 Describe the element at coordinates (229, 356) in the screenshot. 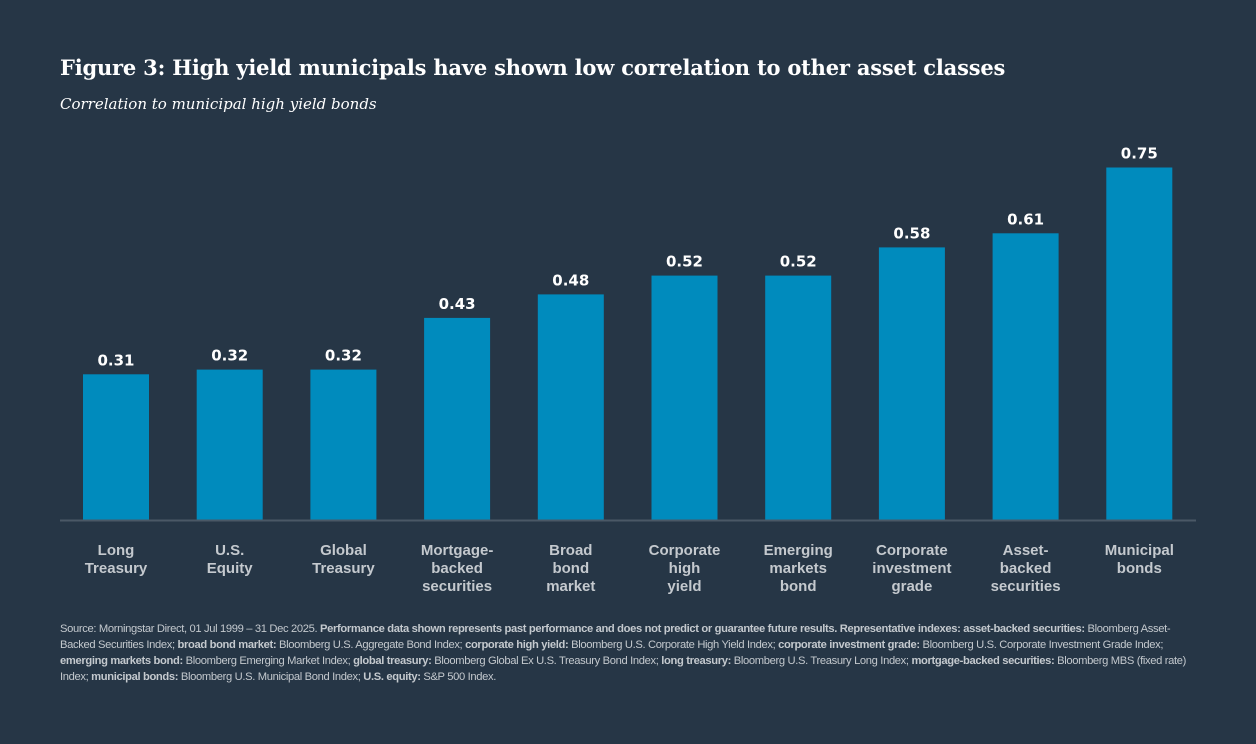

I see `value-label-u-s-equity: 0.32` at that location.